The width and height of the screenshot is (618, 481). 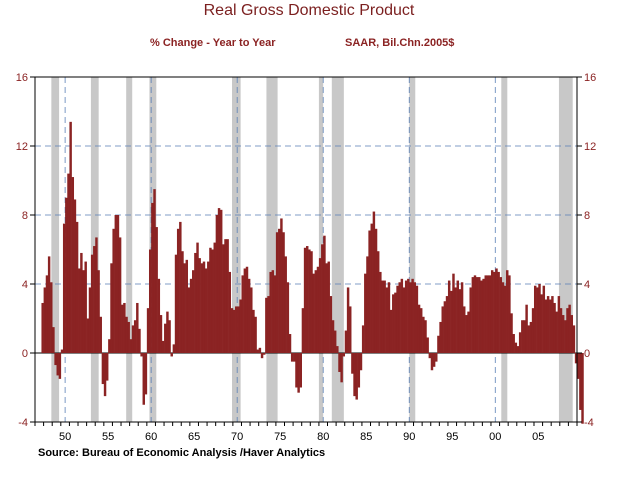 I want to click on y-tick-label-left: 4, so click(x=25, y=285).